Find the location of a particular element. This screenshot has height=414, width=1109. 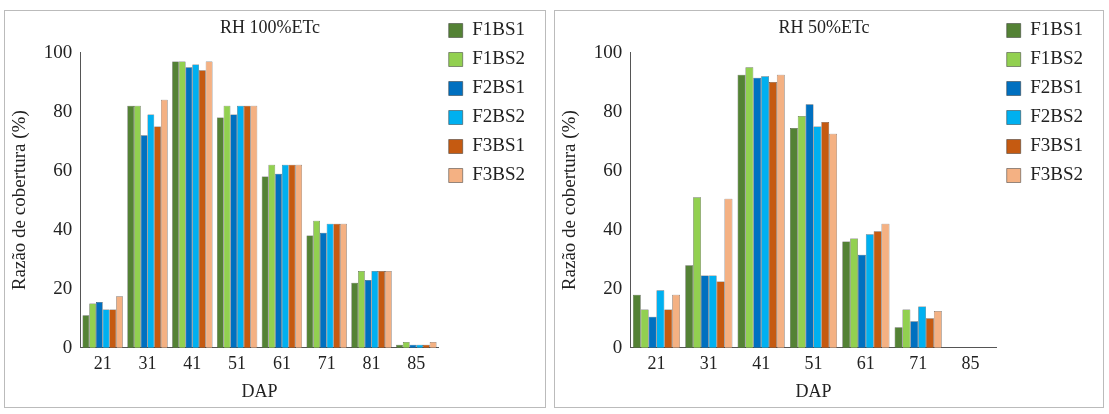

chart-title: RH 100%ETc is located at coordinates (270, 26).